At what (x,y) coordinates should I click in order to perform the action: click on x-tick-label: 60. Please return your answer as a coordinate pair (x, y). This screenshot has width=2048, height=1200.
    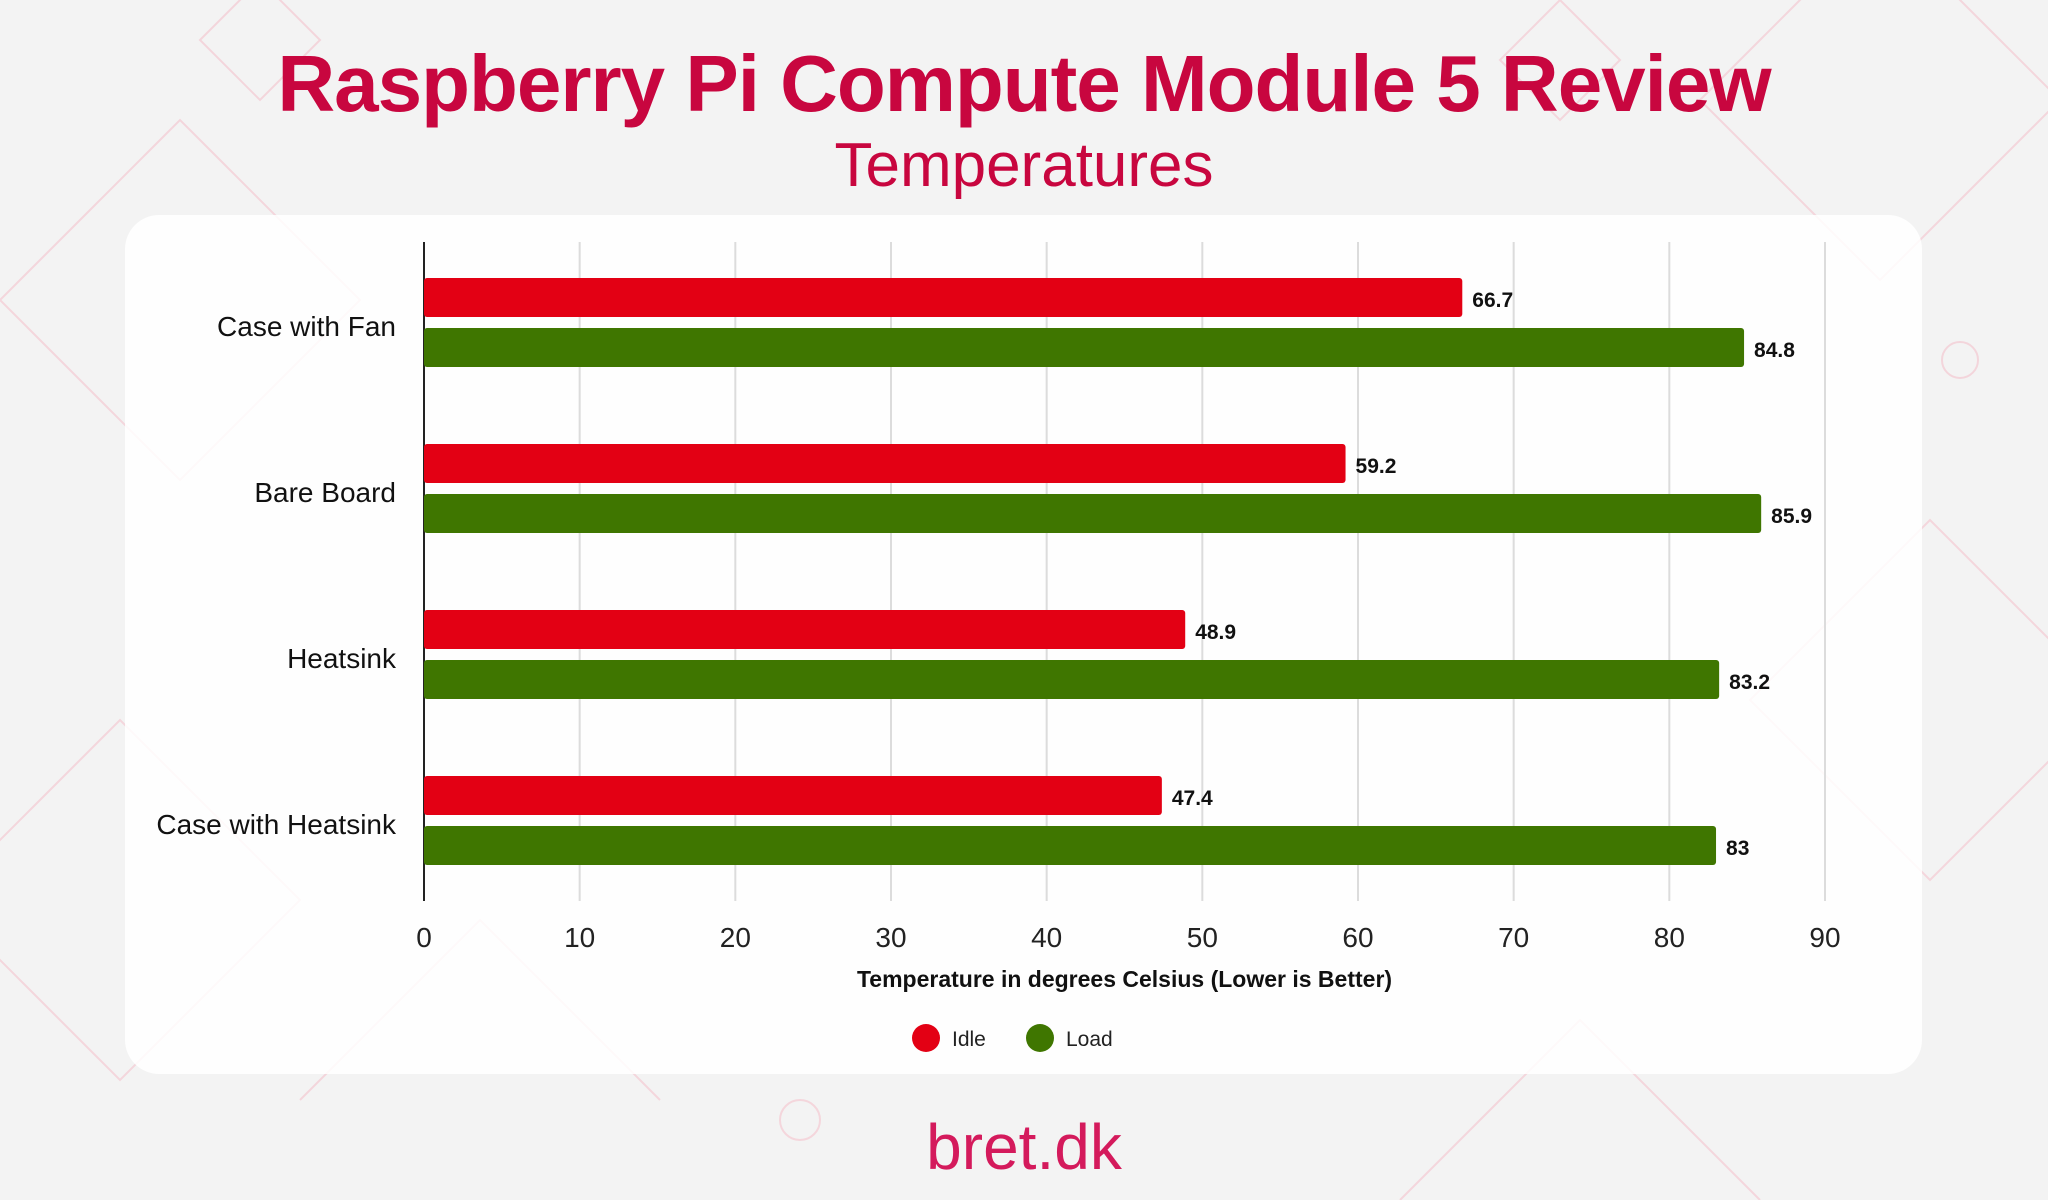
    Looking at the image, I should click on (1357, 937).